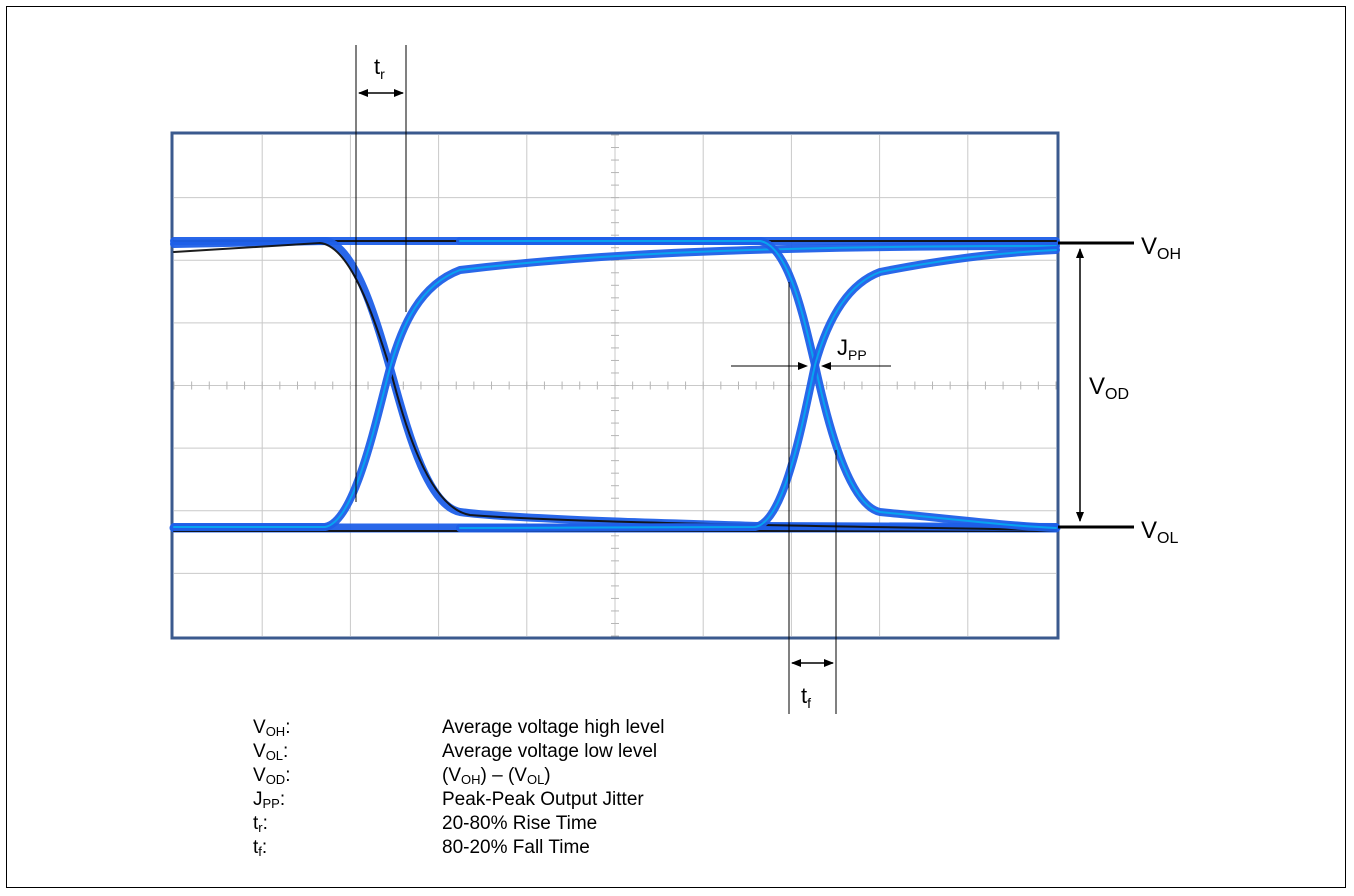 This screenshot has height=896, width=1354. Describe the element at coordinates (852, 349) in the screenshot. I see `jpp-label: JPP` at that location.